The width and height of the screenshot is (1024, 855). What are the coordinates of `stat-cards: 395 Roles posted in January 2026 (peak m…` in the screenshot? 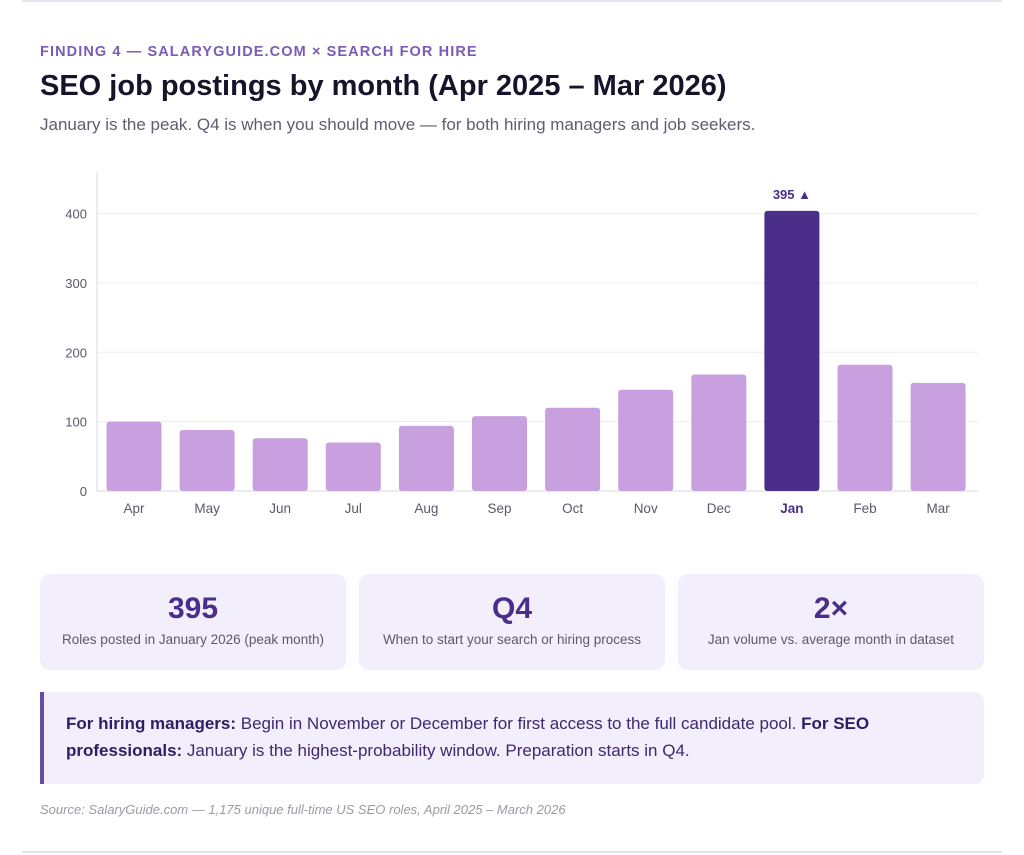 It's located at (512, 622).